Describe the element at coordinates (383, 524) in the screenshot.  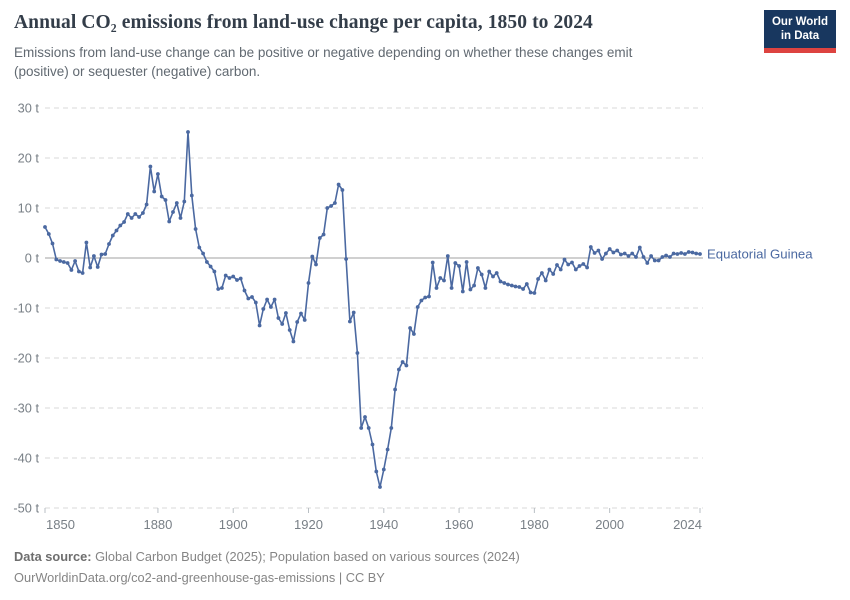
I see `x-tick-label: 1940` at that location.